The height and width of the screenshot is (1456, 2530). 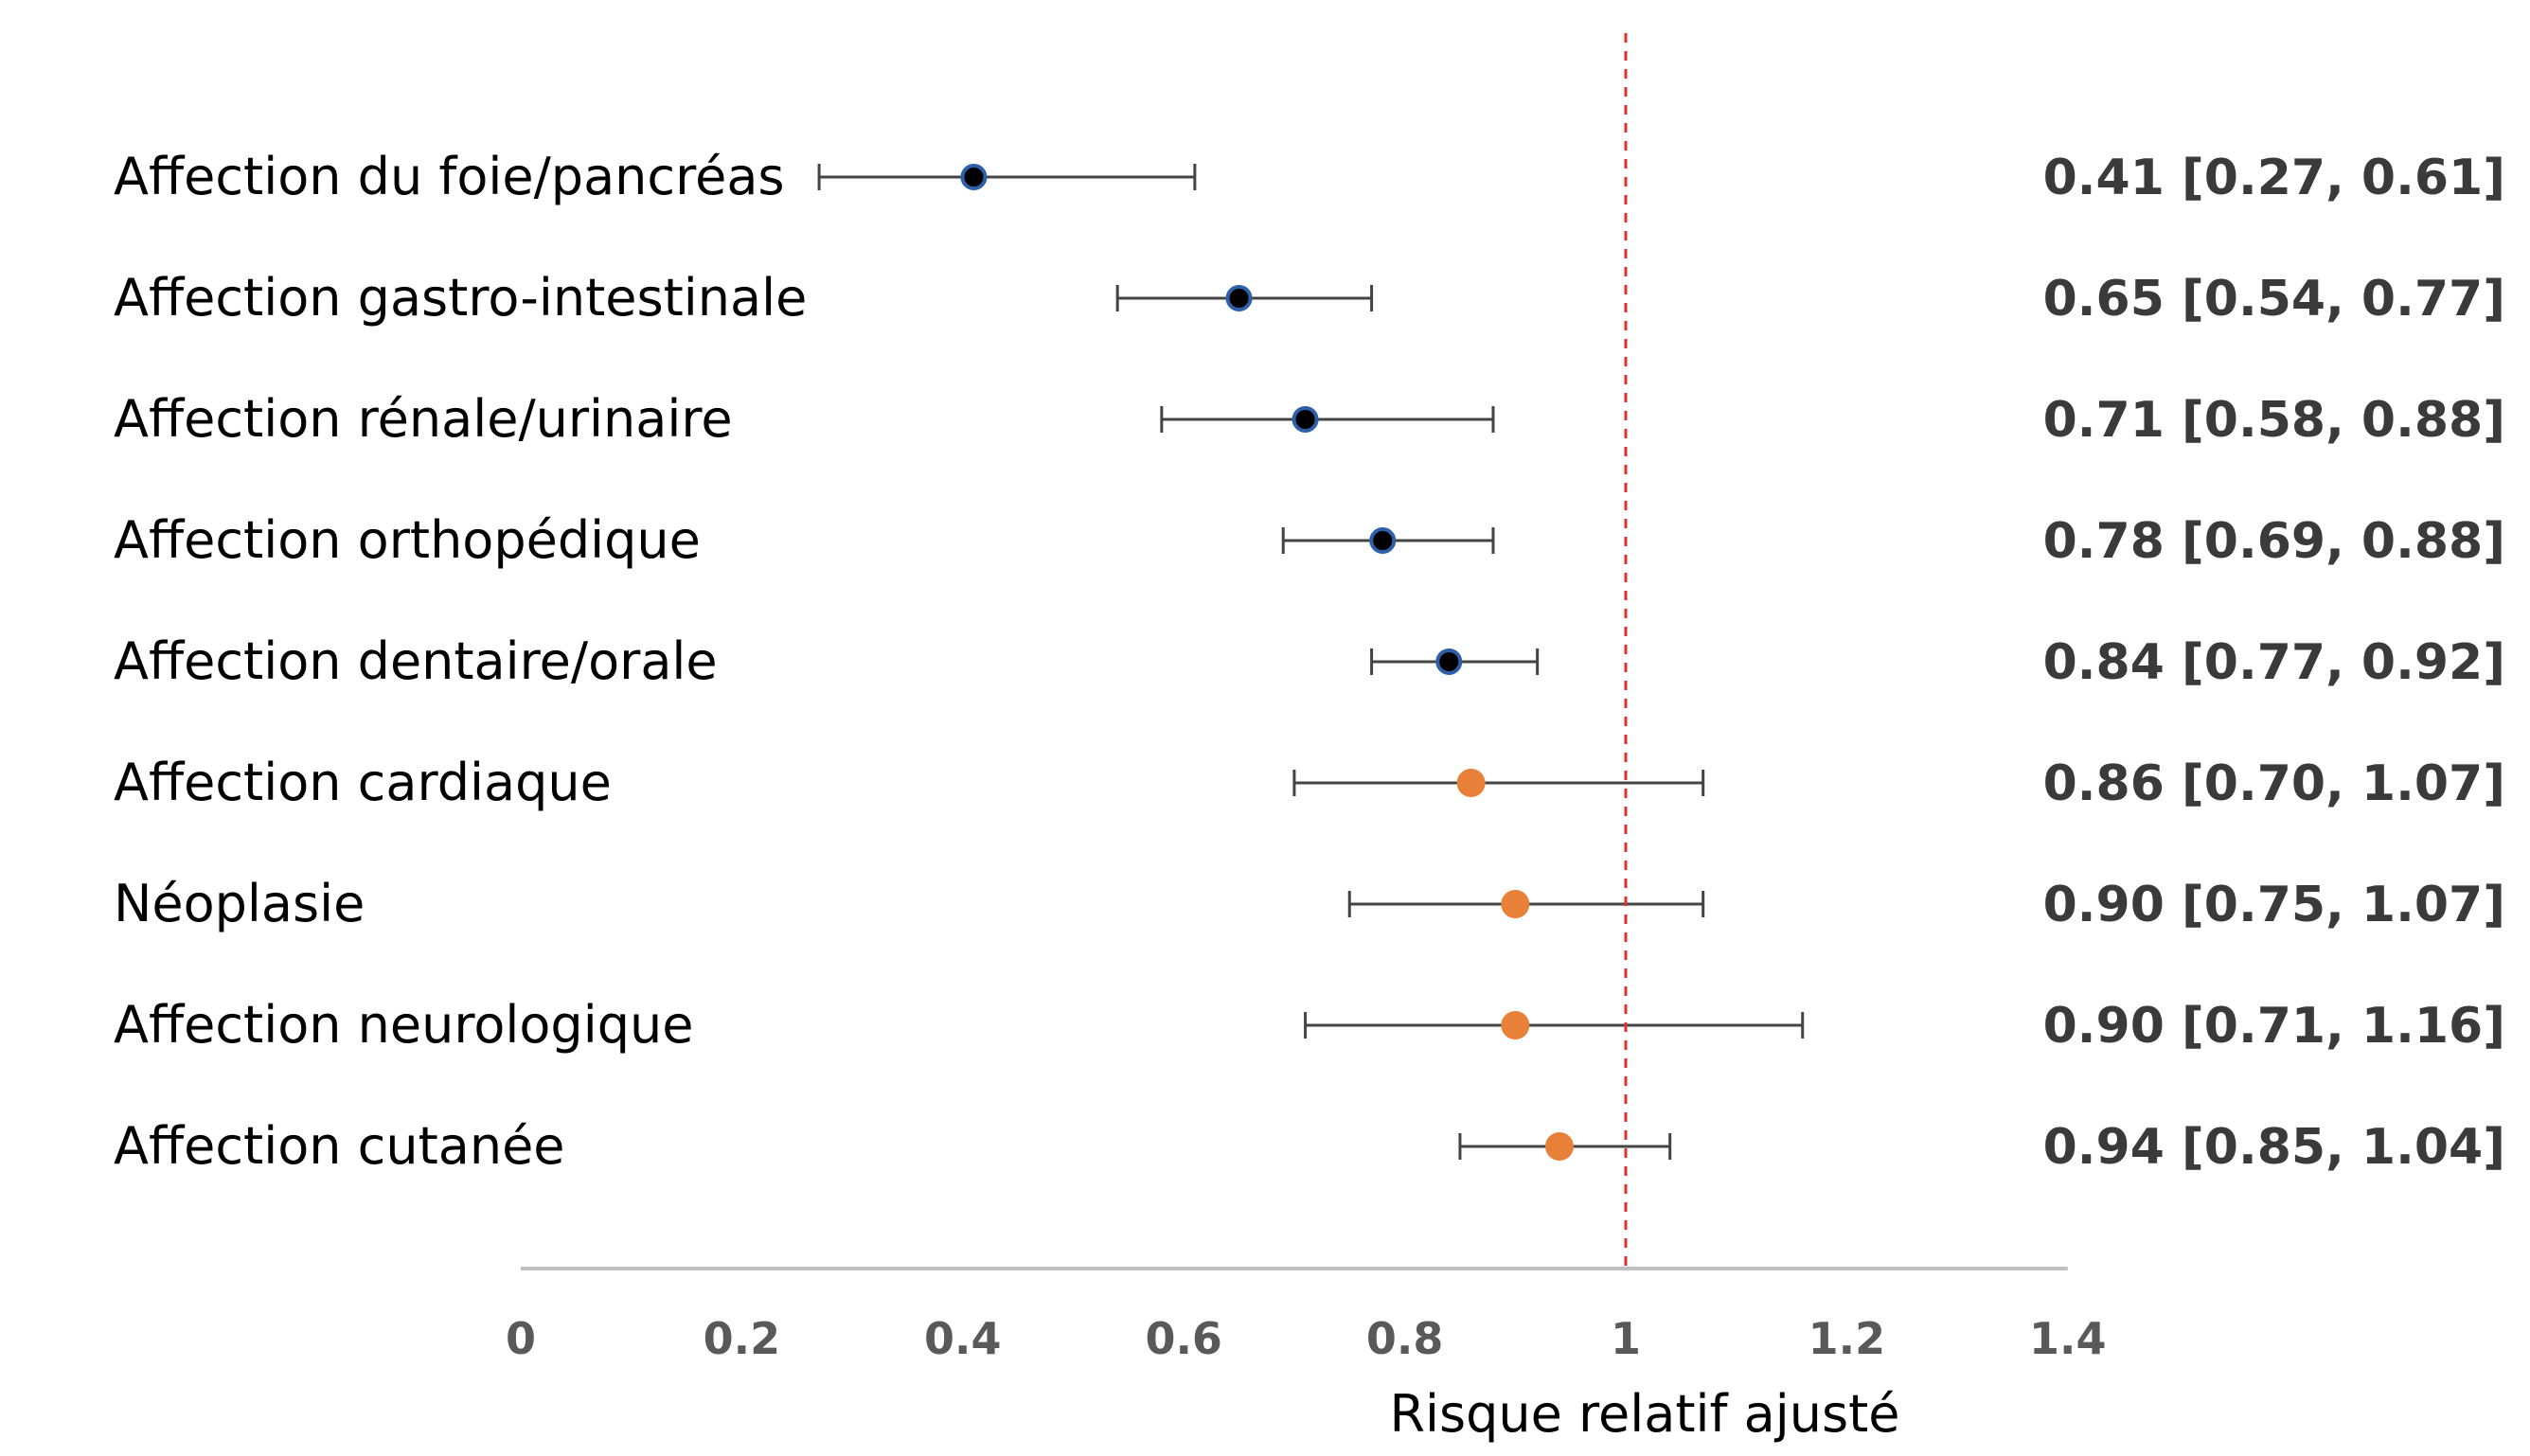 What do you see at coordinates (460, 298) in the screenshot?
I see `category-label: Affection gastro-intestinale` at bounding box center [460, 298].